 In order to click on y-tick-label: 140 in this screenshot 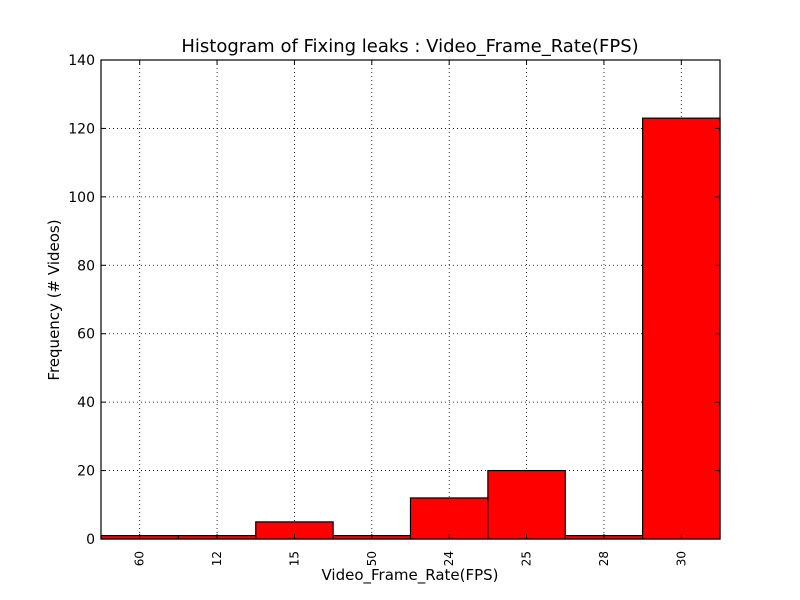, I will do `click(81, 61)`.